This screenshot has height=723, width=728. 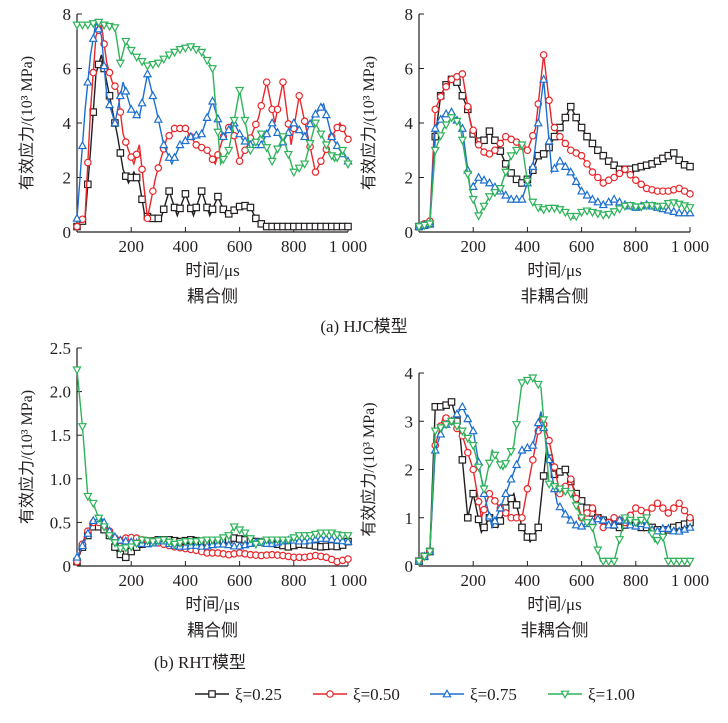 I want to click on y-tick-label: 4, so click(x=409, y=373).